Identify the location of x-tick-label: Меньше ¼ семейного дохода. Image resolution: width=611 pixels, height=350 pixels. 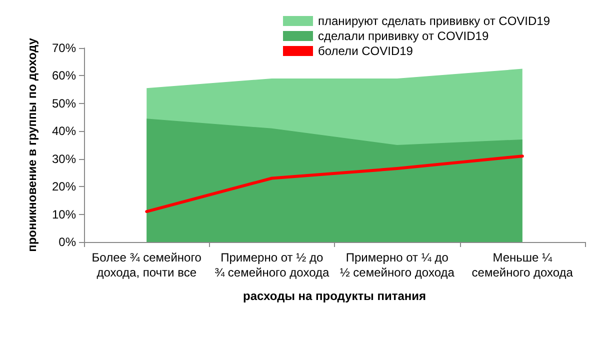
(523, 265).